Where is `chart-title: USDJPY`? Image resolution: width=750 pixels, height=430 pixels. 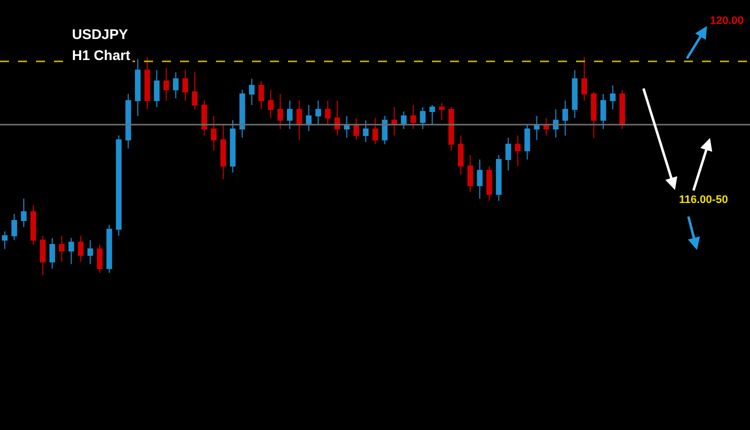
chart-title: USDJPY is located at coordinates (100, 34).